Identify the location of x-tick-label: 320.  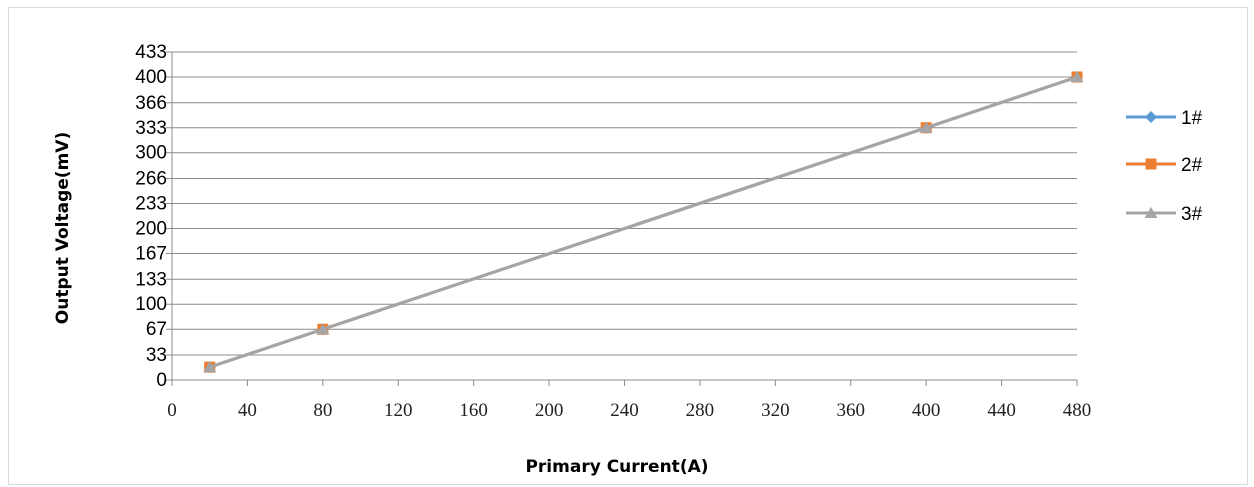
(775, 410).